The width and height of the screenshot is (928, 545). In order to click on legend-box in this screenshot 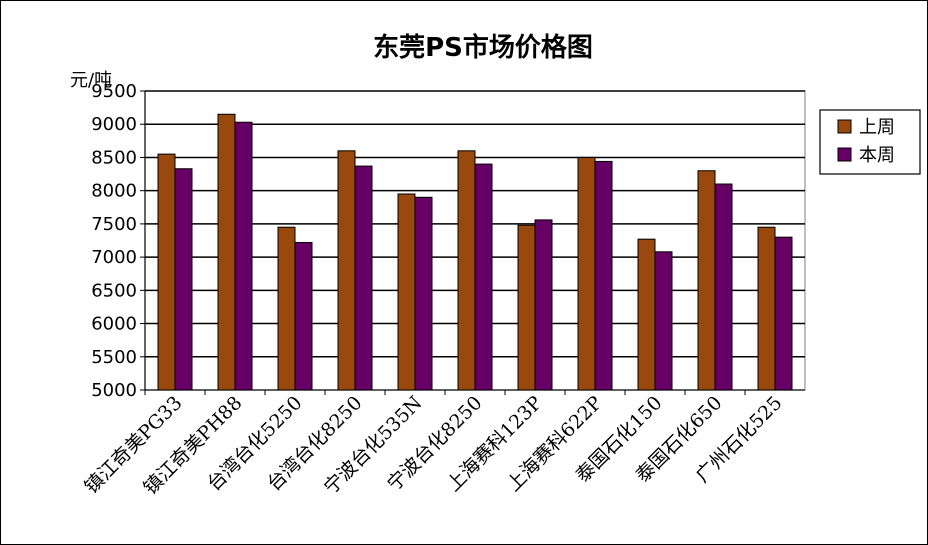, I will do `click(870, 142)`.